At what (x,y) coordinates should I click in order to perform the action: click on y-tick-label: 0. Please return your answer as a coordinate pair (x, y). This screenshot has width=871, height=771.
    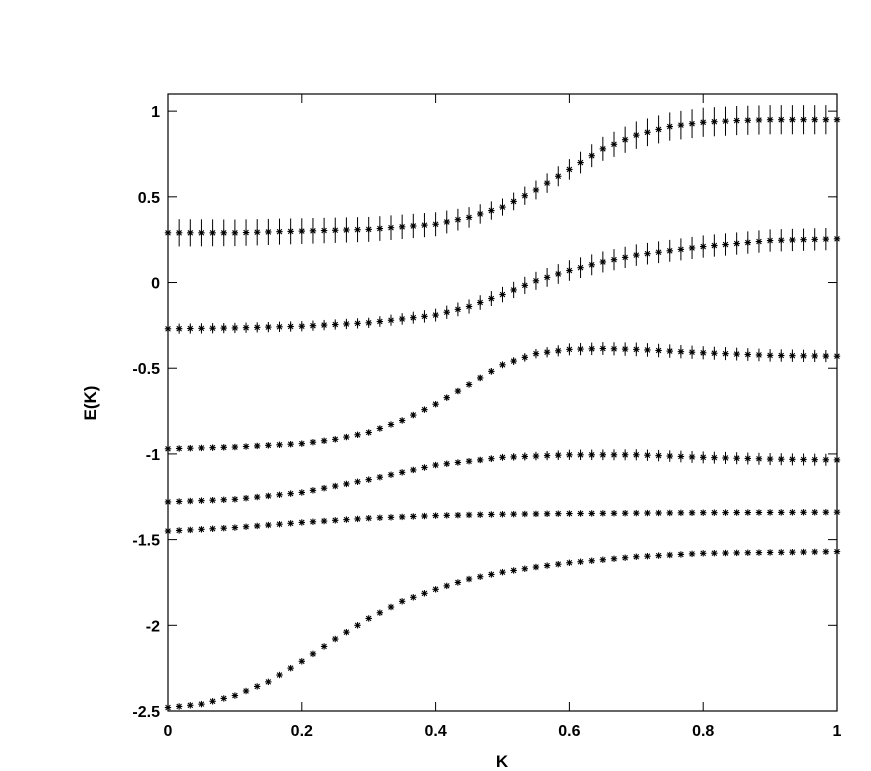
    Looking at the image, I should click on (155, 284).